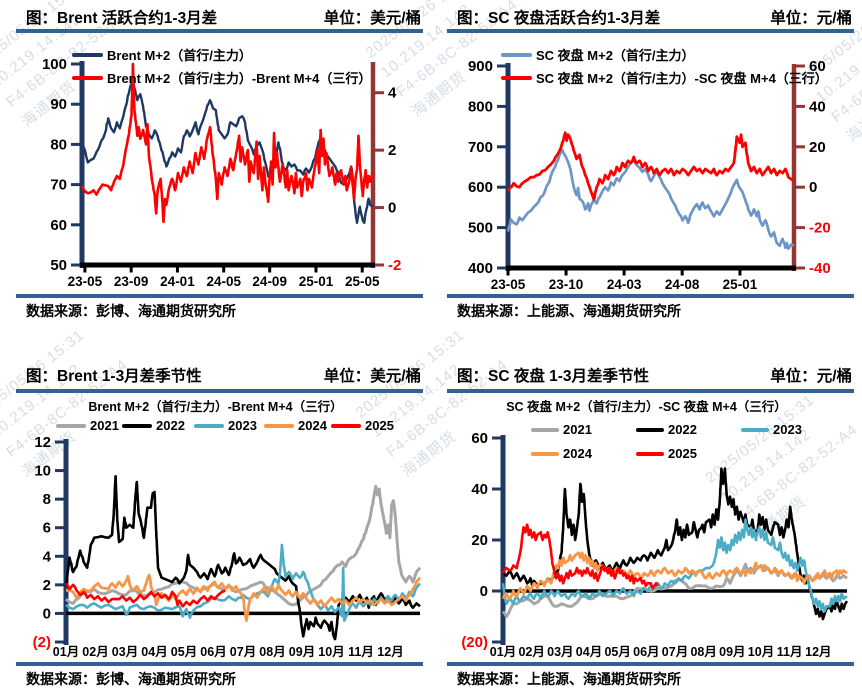  Describe the element at coordinates (480, 66) in the screenshot. I see `left-axis-tick-label: 900` at that location.